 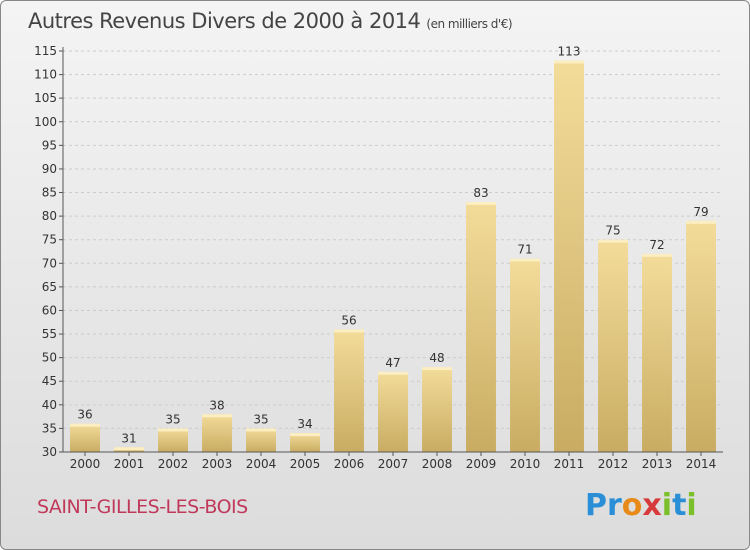 I want to click on bar-2012, so click(x=613, y=345).